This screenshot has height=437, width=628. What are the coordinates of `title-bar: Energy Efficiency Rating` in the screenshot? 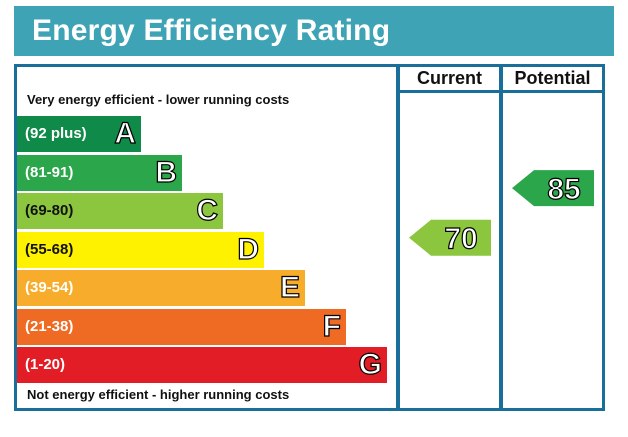 It's located at (314, 31).